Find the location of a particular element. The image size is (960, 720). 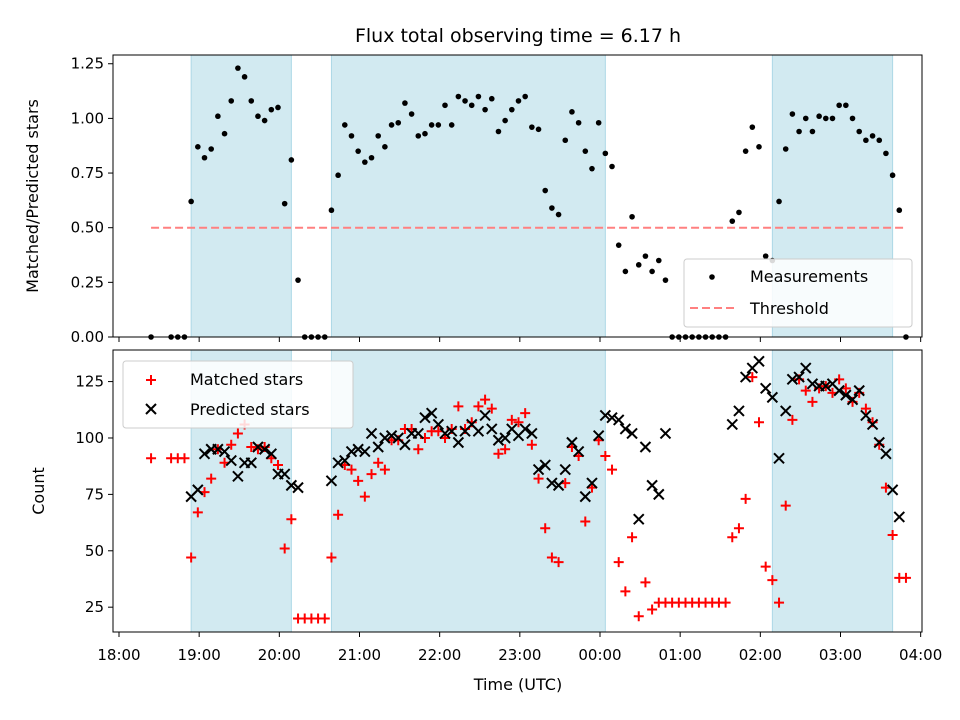

y-tick-label: 25 is located at coordinates (94, 607).